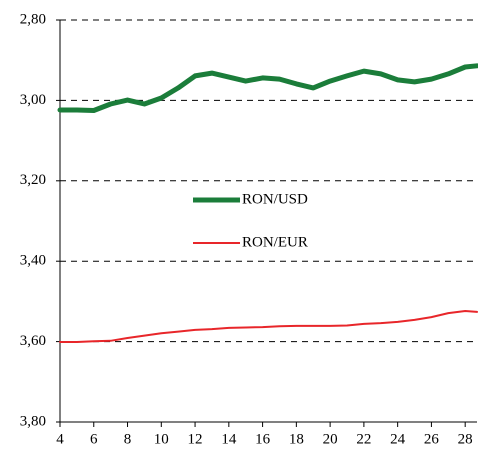 This screenshot has width=478, height=454. I want to click on y-tick-label: 2,80, so click(33, 19).